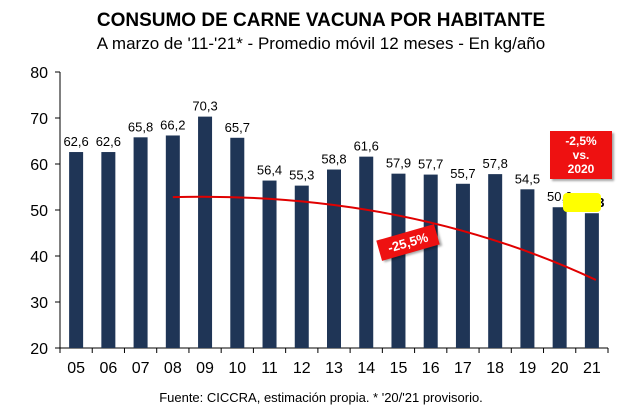  What do you see at coordinates (592, 368) in the screenshot?
I see `x-tick-label-21: 21` at bounding box center [592, 368].